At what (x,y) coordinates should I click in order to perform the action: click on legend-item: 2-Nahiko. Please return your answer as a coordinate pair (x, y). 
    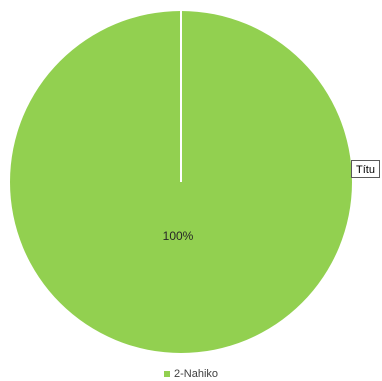
    Looking at the image, I should click on (191, 374).